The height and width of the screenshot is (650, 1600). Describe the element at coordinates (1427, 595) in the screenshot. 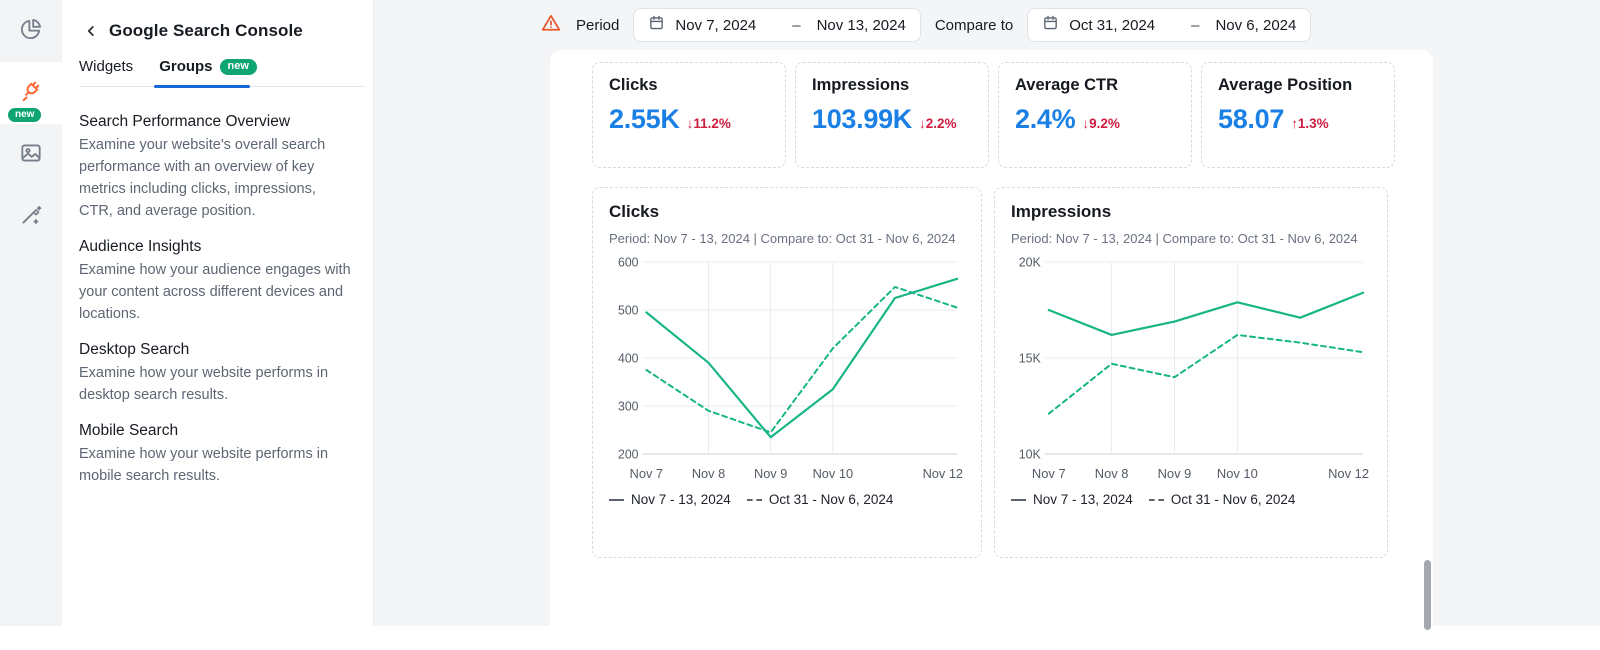

I see `vertical-scrollbar-thumb` at that location.